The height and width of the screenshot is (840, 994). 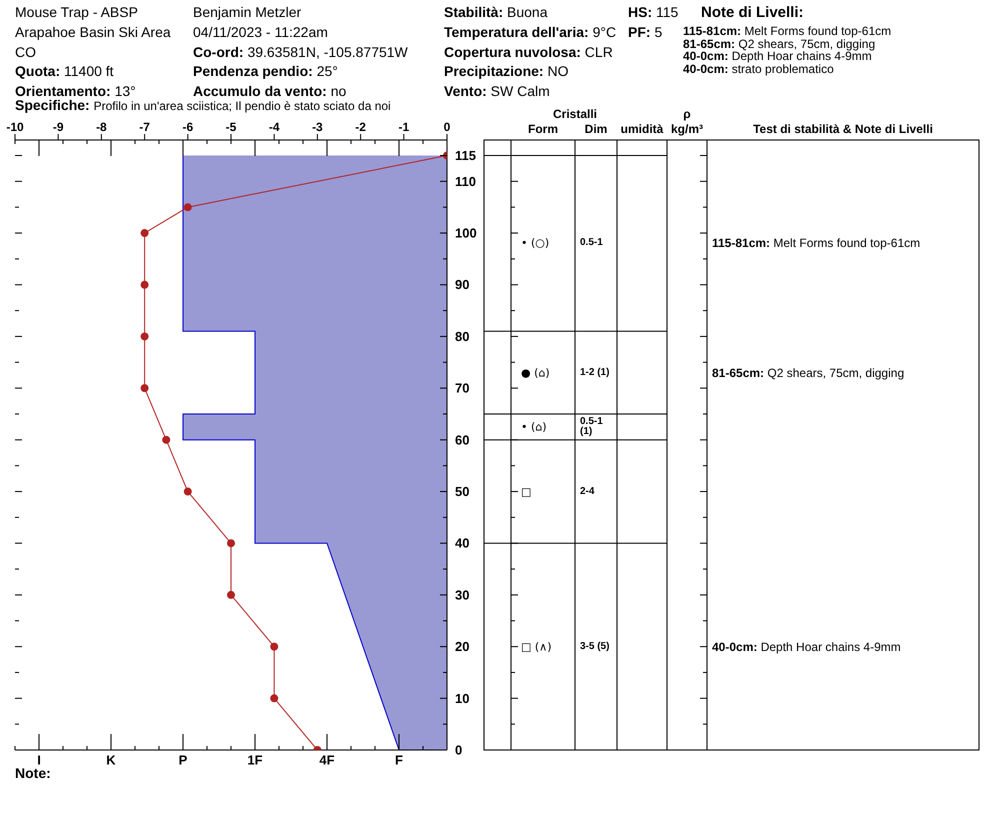 I want to click on text: Orientamento: 13°, so click(x=75, y=90).